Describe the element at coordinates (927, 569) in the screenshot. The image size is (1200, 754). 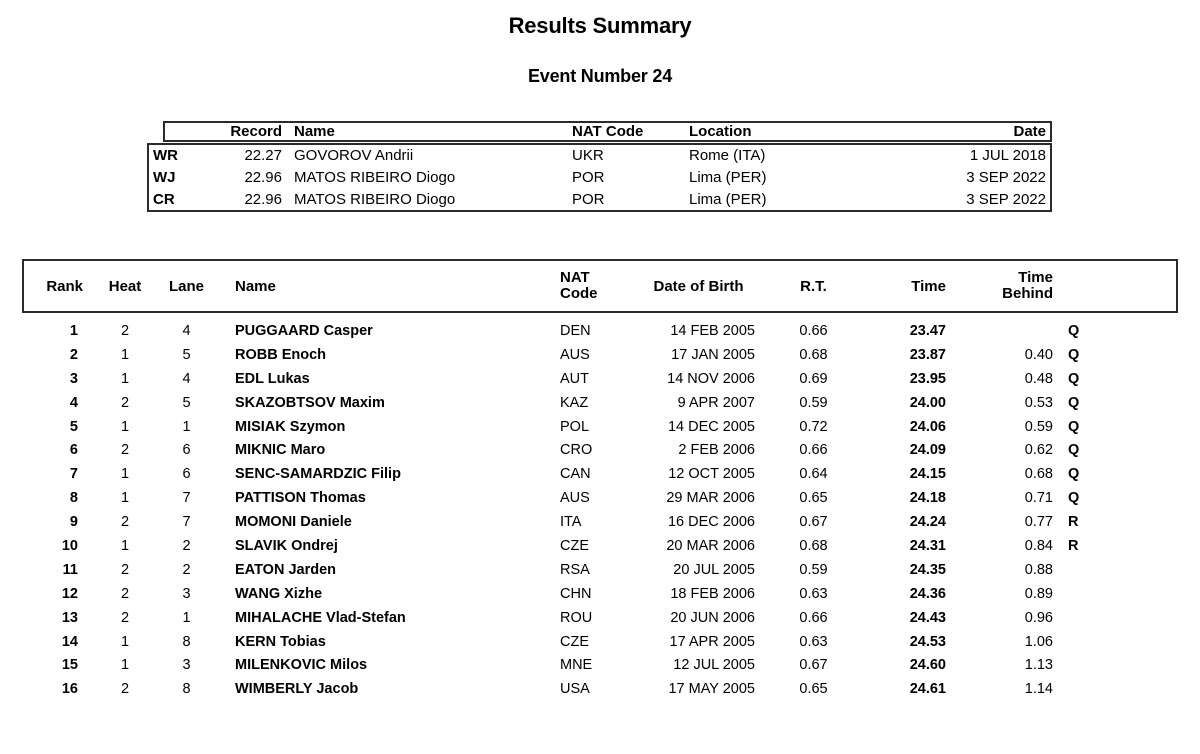
I see `time-cell: 24.35` at that location.